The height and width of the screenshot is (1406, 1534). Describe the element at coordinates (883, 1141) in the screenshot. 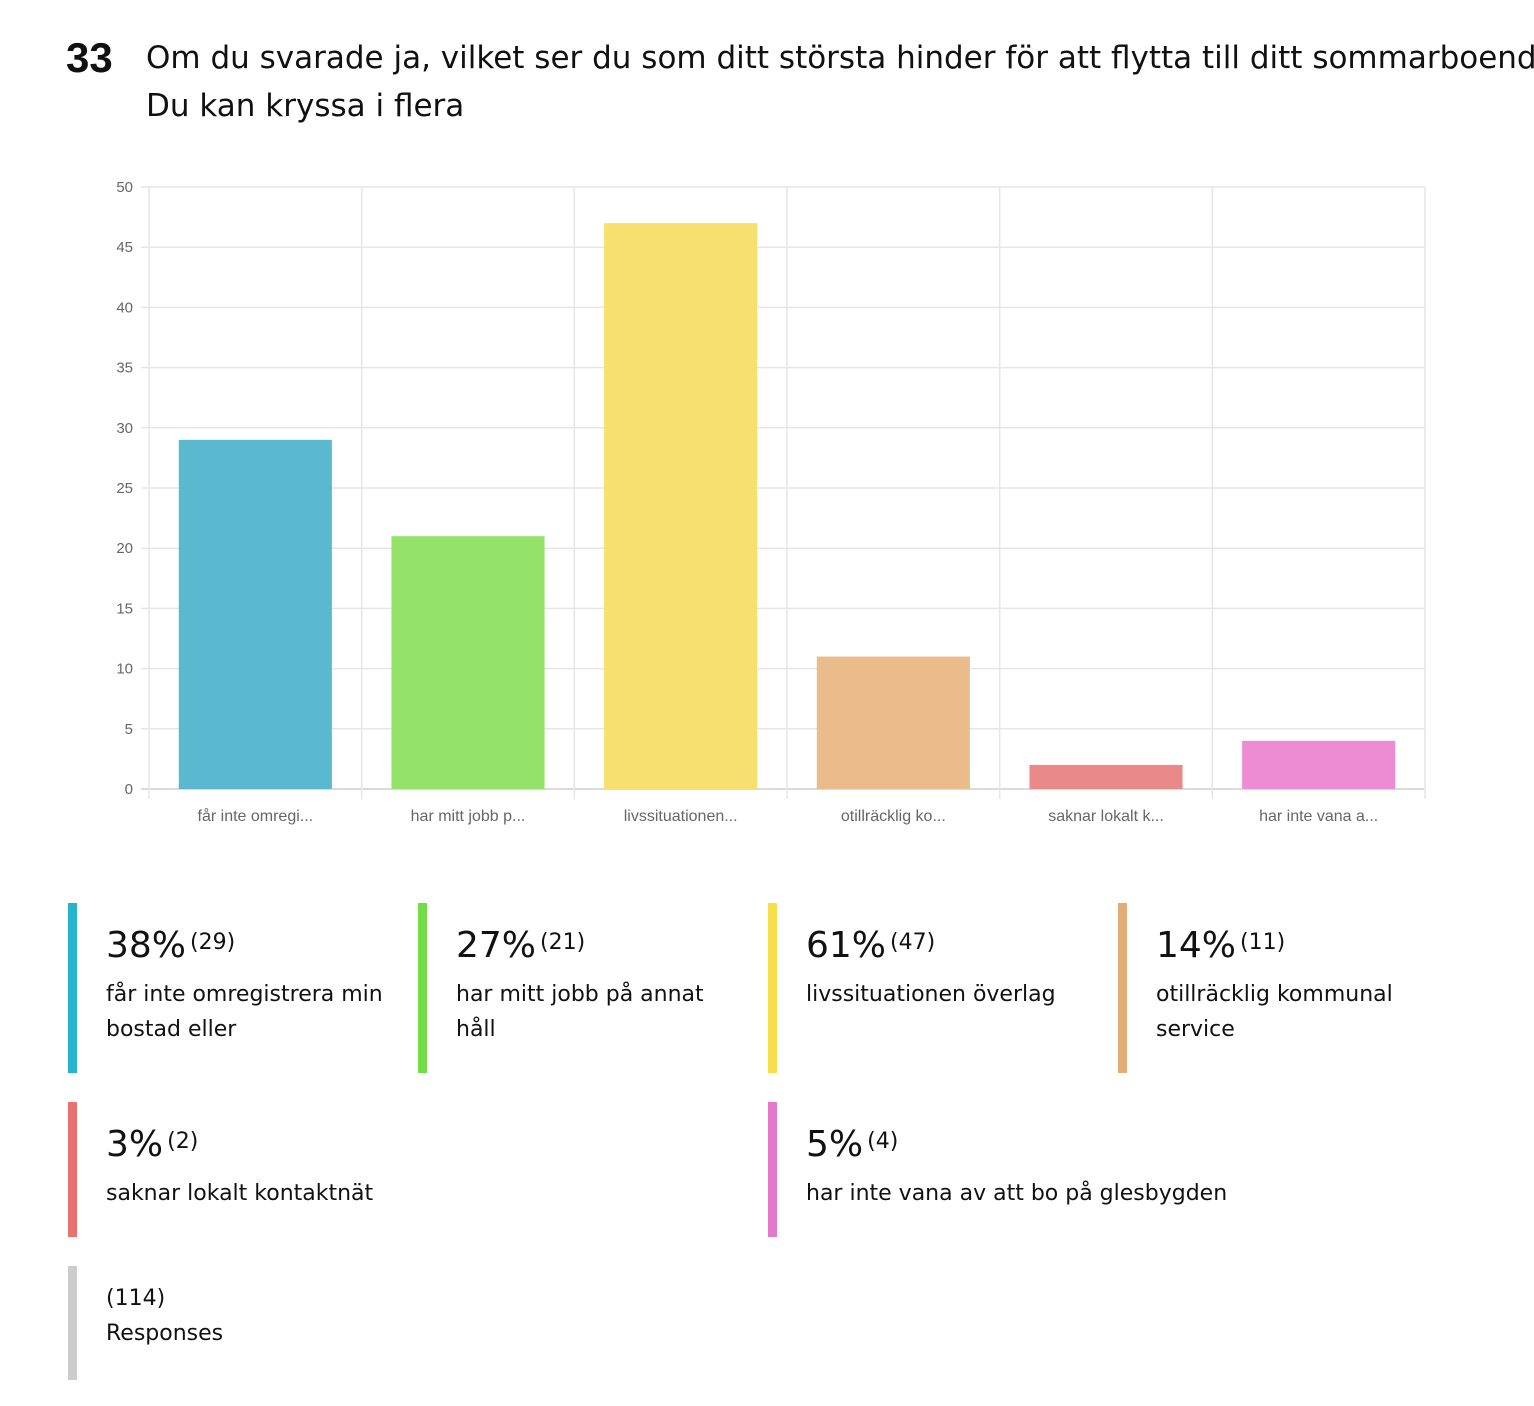

I see `legend-count: (4)` at that location.